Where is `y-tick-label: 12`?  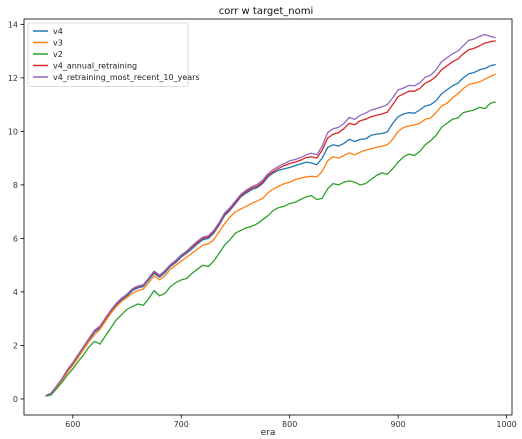
y-tick-label: 12 is located at coordinates (13, 78).